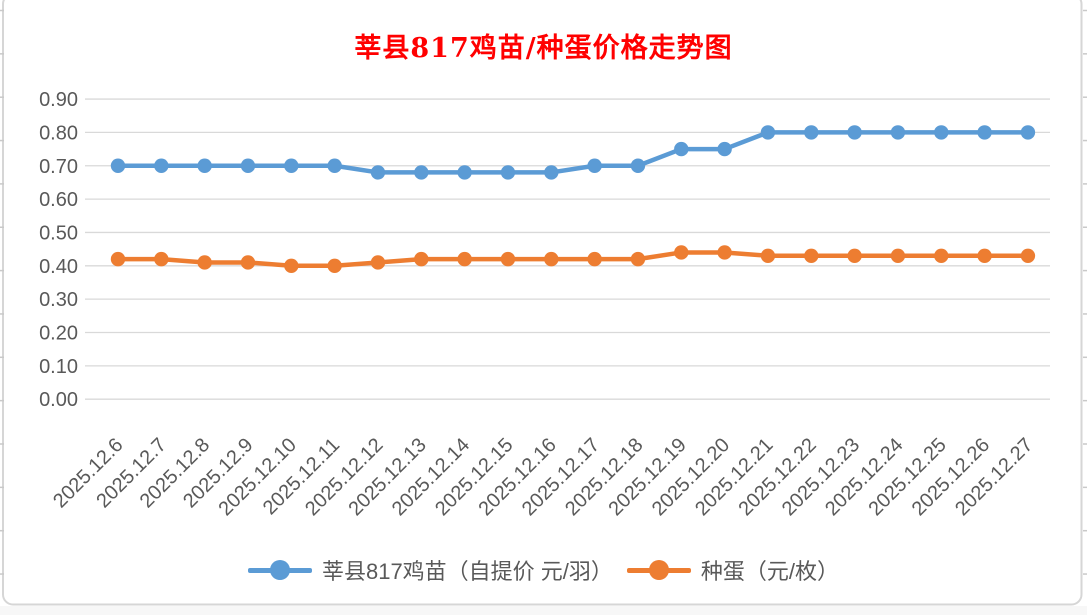 The height and width of the screenshot is (615, 1087). Describe the element at coordinates (658, 570) in the screenshot. I see `legend-marker-orange-icon` at that location.